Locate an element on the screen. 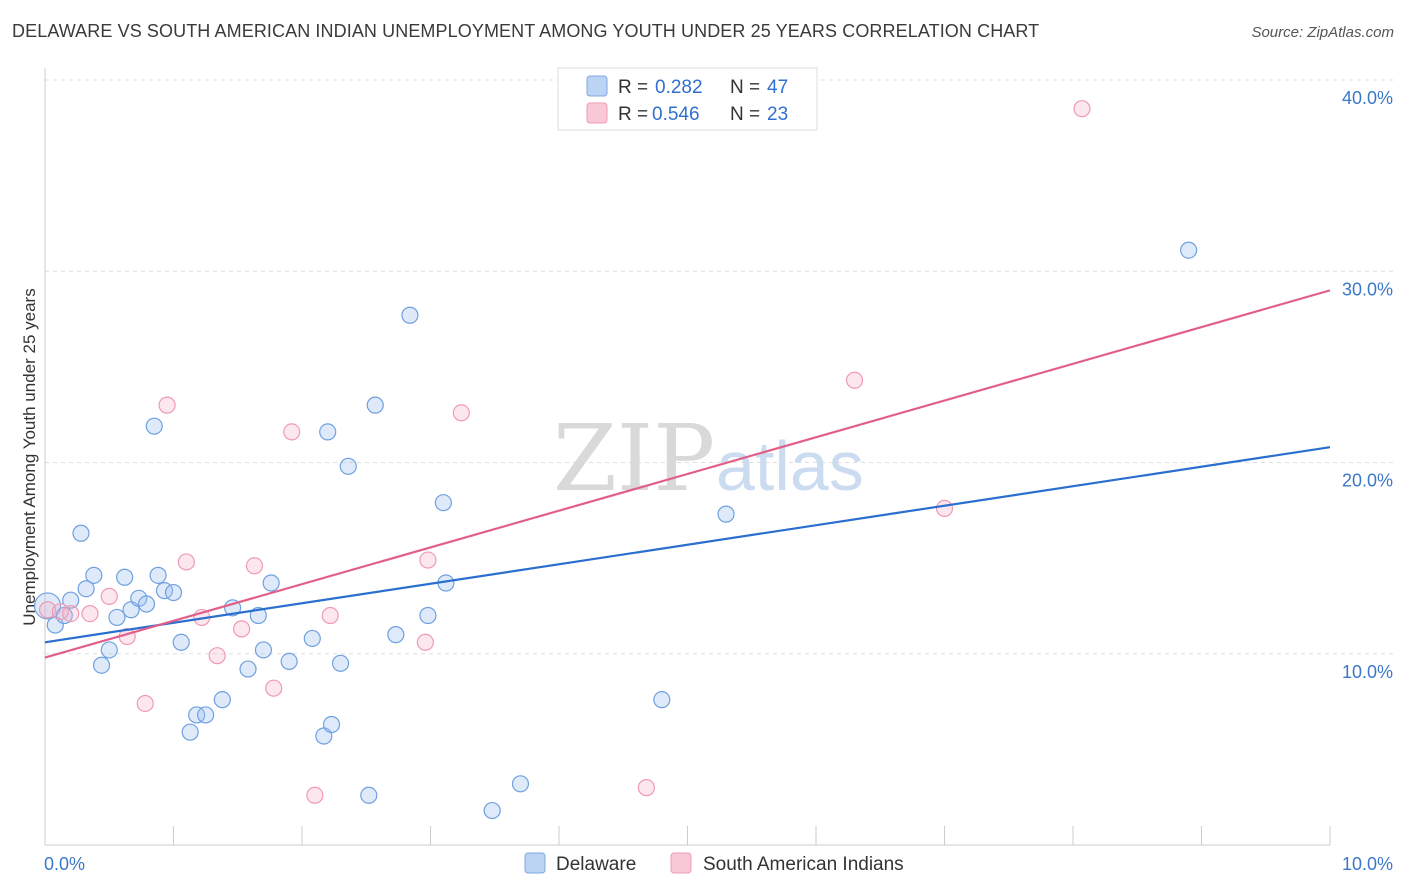  bottom-swatch-sai is located at coordinates (681, 863).